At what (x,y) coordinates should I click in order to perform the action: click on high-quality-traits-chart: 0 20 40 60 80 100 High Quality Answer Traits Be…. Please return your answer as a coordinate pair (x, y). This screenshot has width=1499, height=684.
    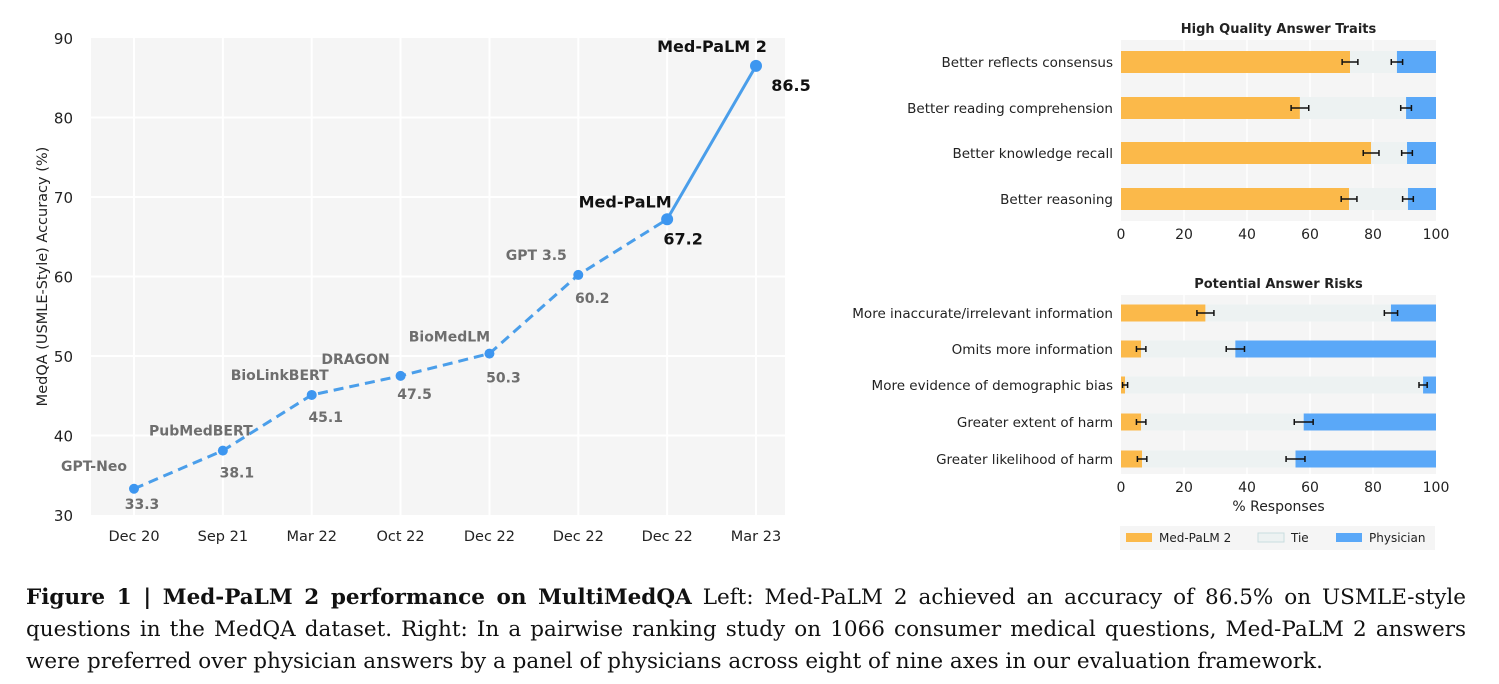
    Looking at the image, I should click on (1178, 132).